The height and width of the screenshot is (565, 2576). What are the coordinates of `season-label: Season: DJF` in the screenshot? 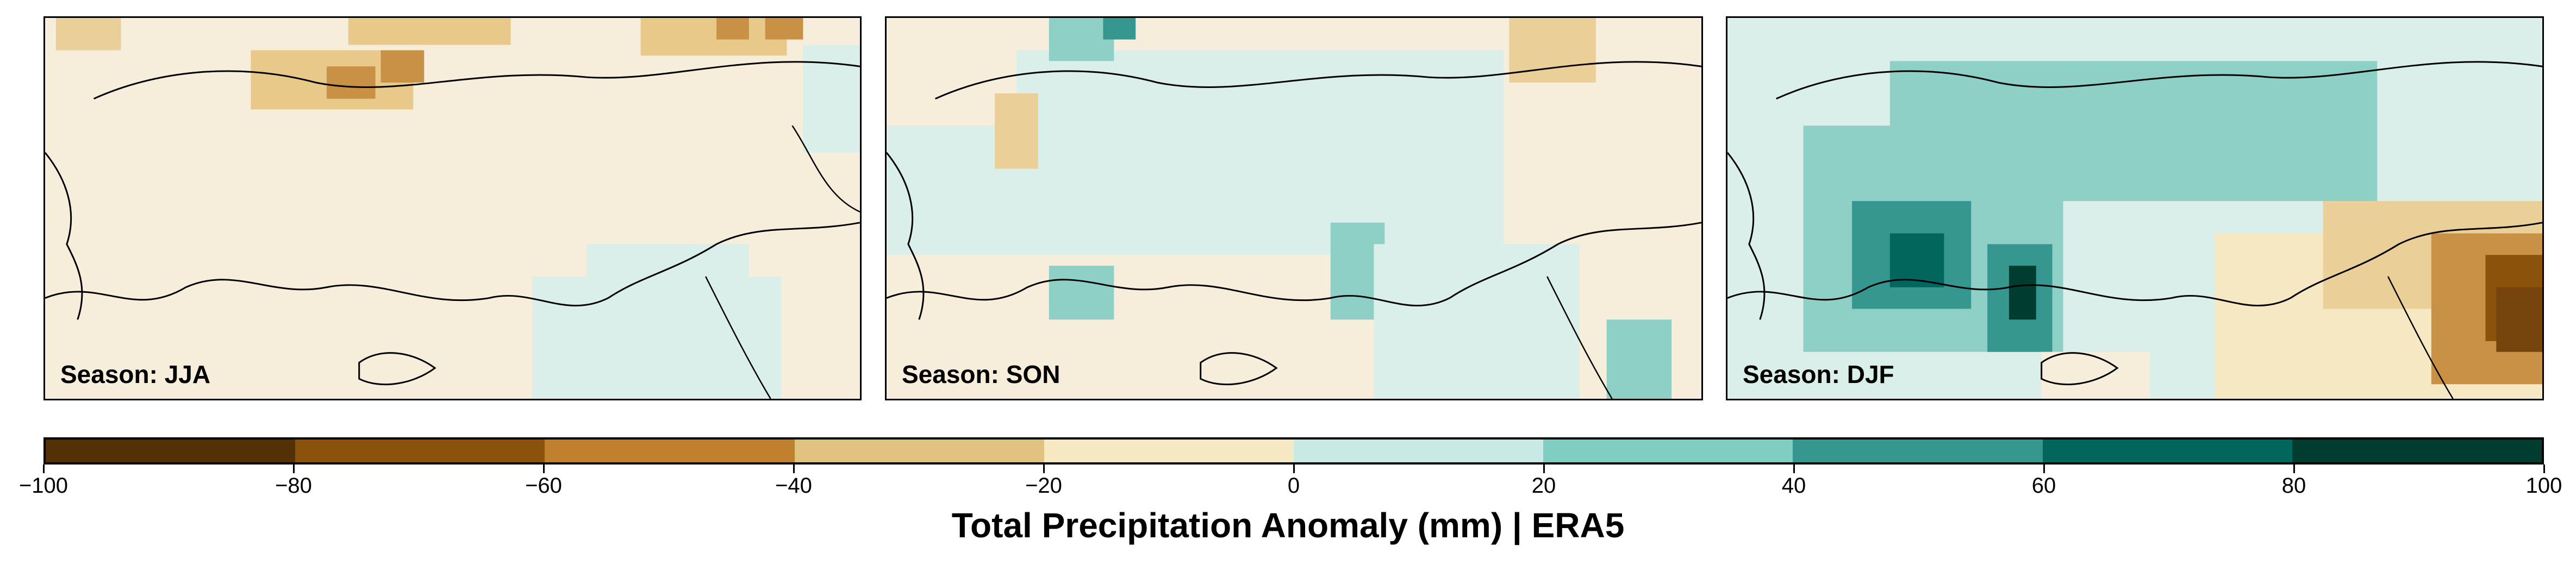 It's located at (1818, 374).